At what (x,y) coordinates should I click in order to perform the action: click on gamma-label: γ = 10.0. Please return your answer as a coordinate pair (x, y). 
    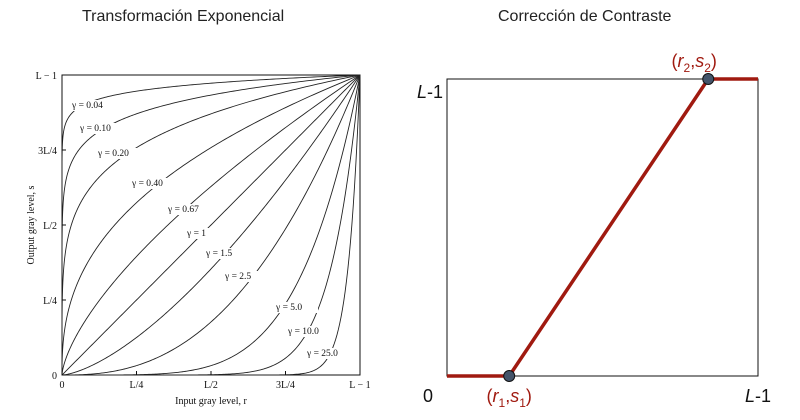
    Looking at the image, I should click on (303, 332).